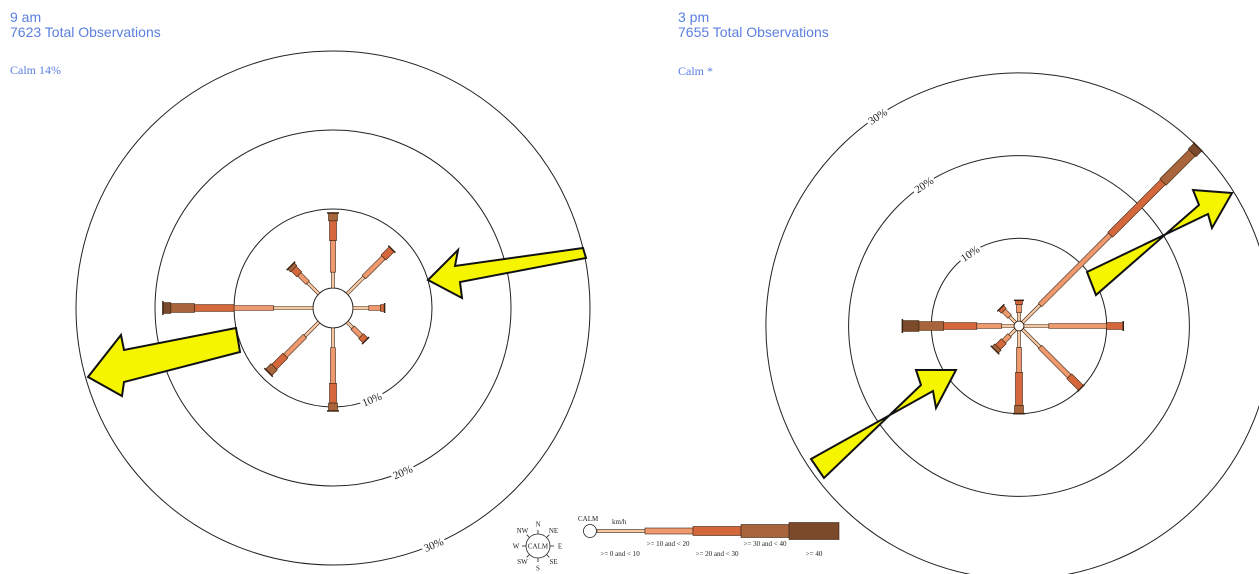 This screenshot has height=574, width=1259. I want to click on panel-1-observations-label: 7623 Total Observations, so click(85, 32).